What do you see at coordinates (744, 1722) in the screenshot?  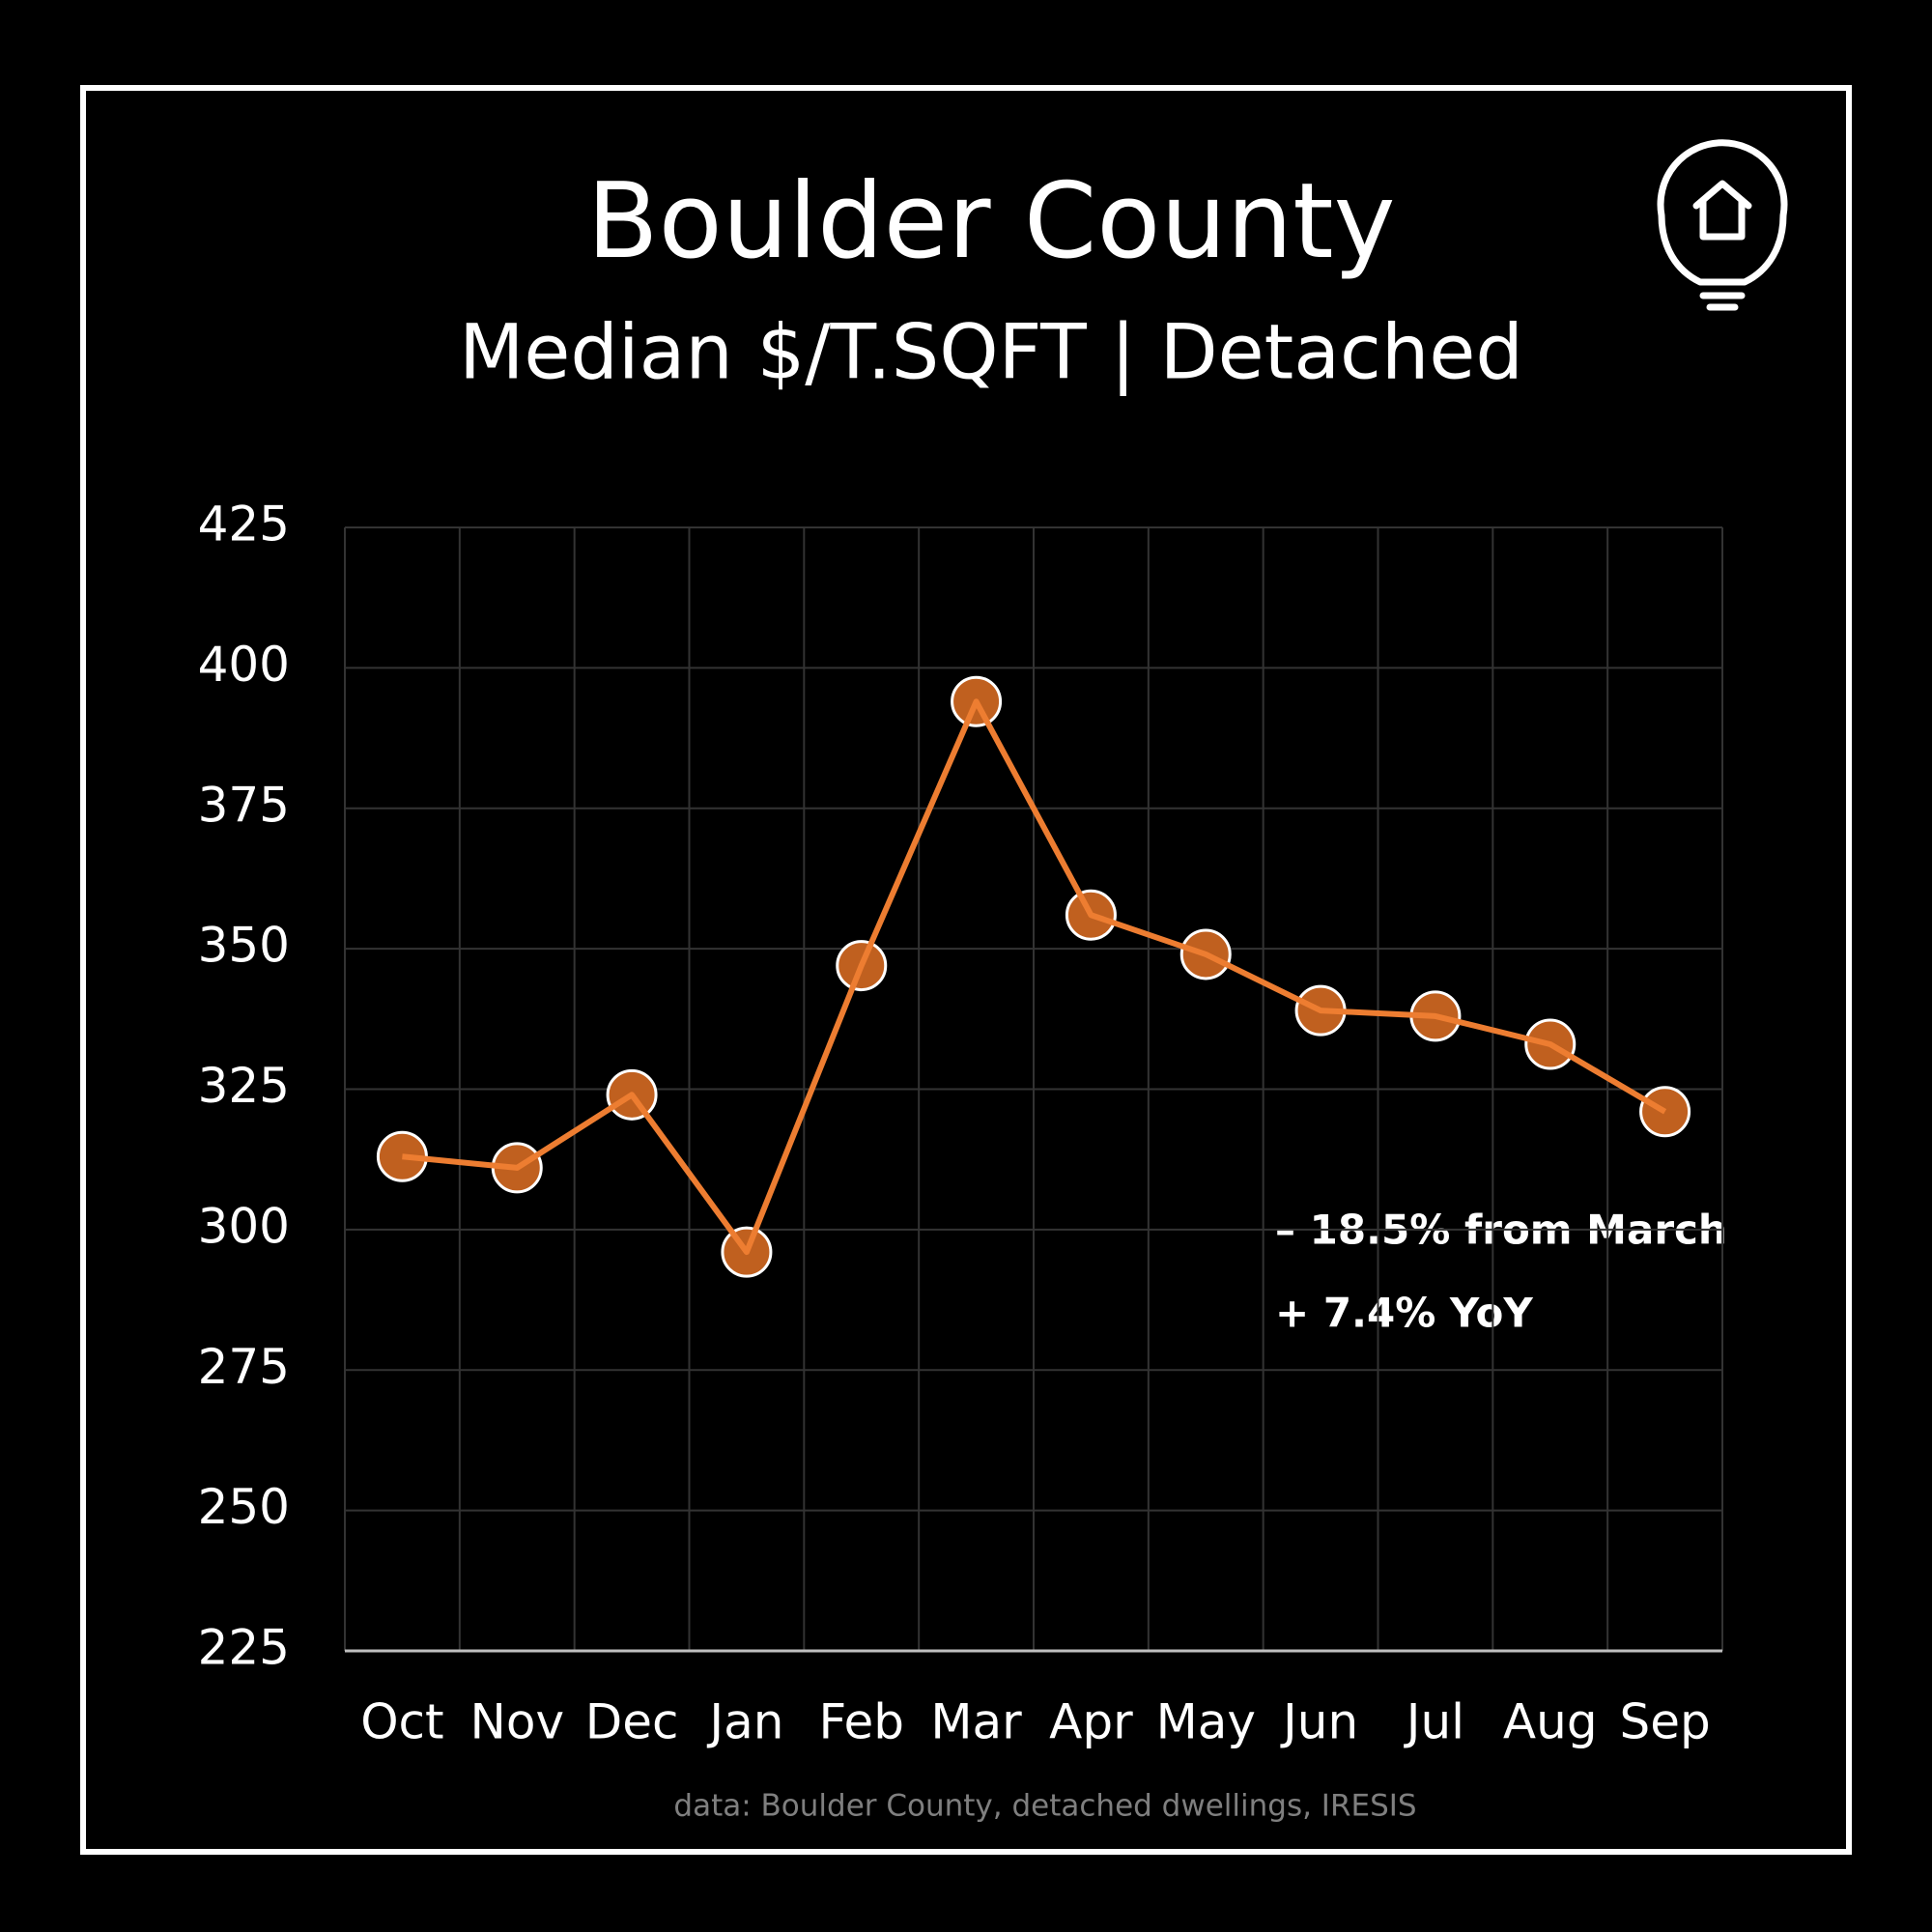 I see `x-tick-label: Jan` at bounding box center [744, 1722].